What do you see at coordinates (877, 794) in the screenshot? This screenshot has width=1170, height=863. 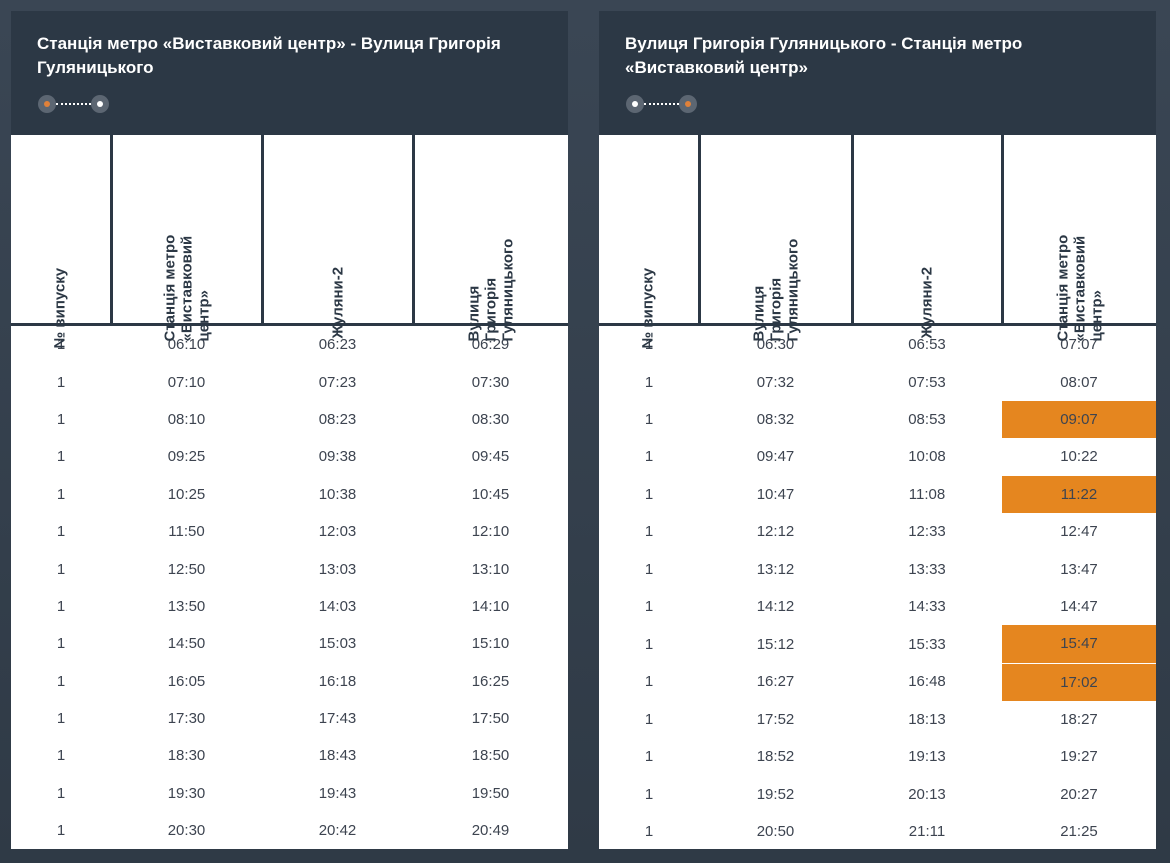 I see `table-row: 1 19:52 20:13 20:27` at bounding box center [877, 794].